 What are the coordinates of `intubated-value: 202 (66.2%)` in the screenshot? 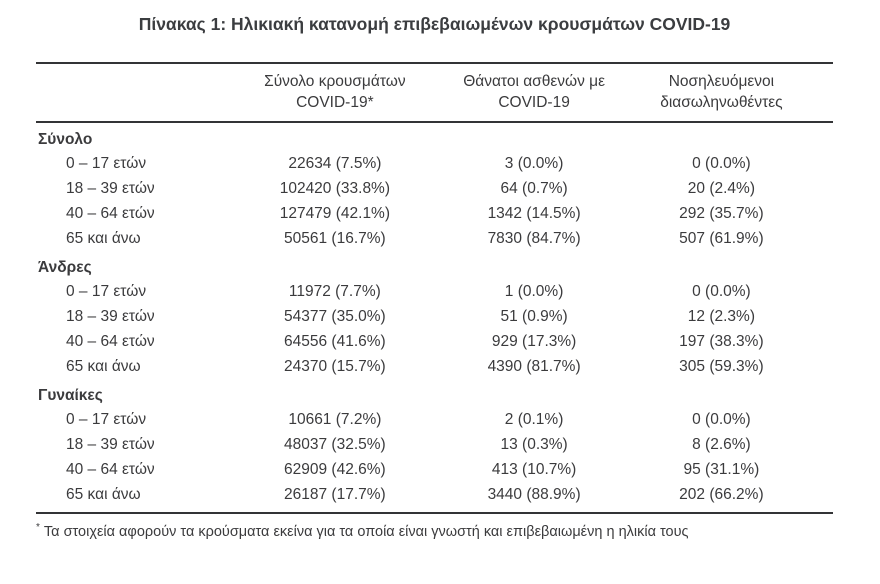 It's located at (721, 494).